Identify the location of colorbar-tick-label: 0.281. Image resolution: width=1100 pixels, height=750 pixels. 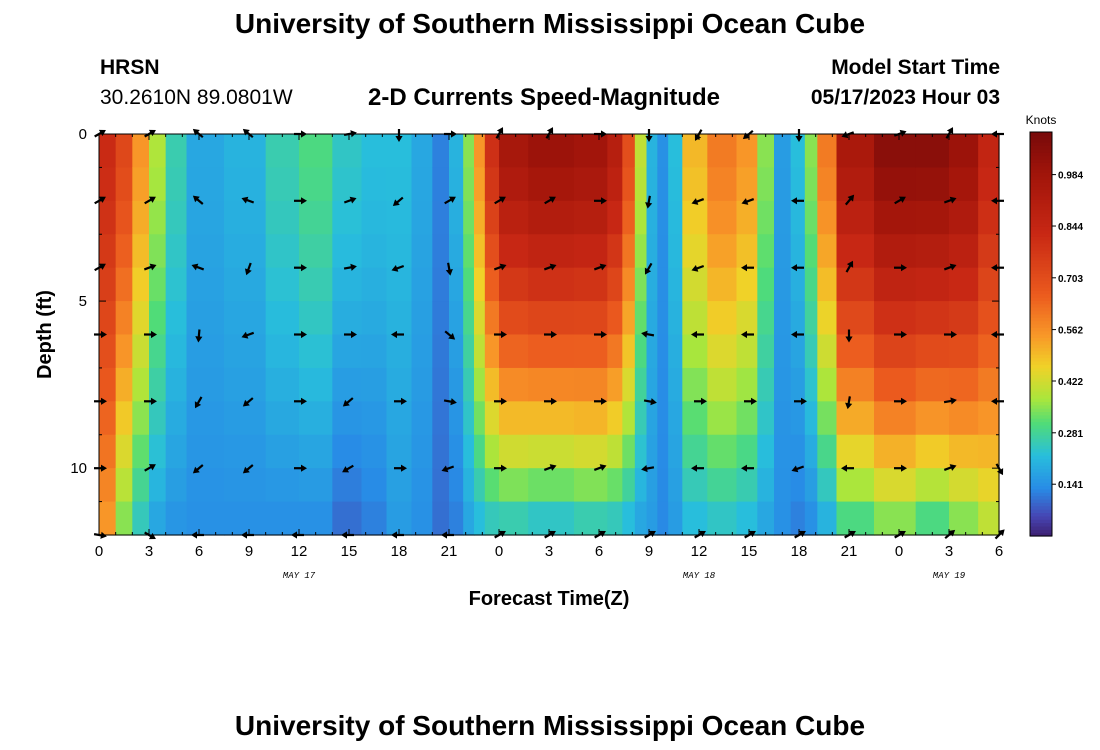
(1070, 434).